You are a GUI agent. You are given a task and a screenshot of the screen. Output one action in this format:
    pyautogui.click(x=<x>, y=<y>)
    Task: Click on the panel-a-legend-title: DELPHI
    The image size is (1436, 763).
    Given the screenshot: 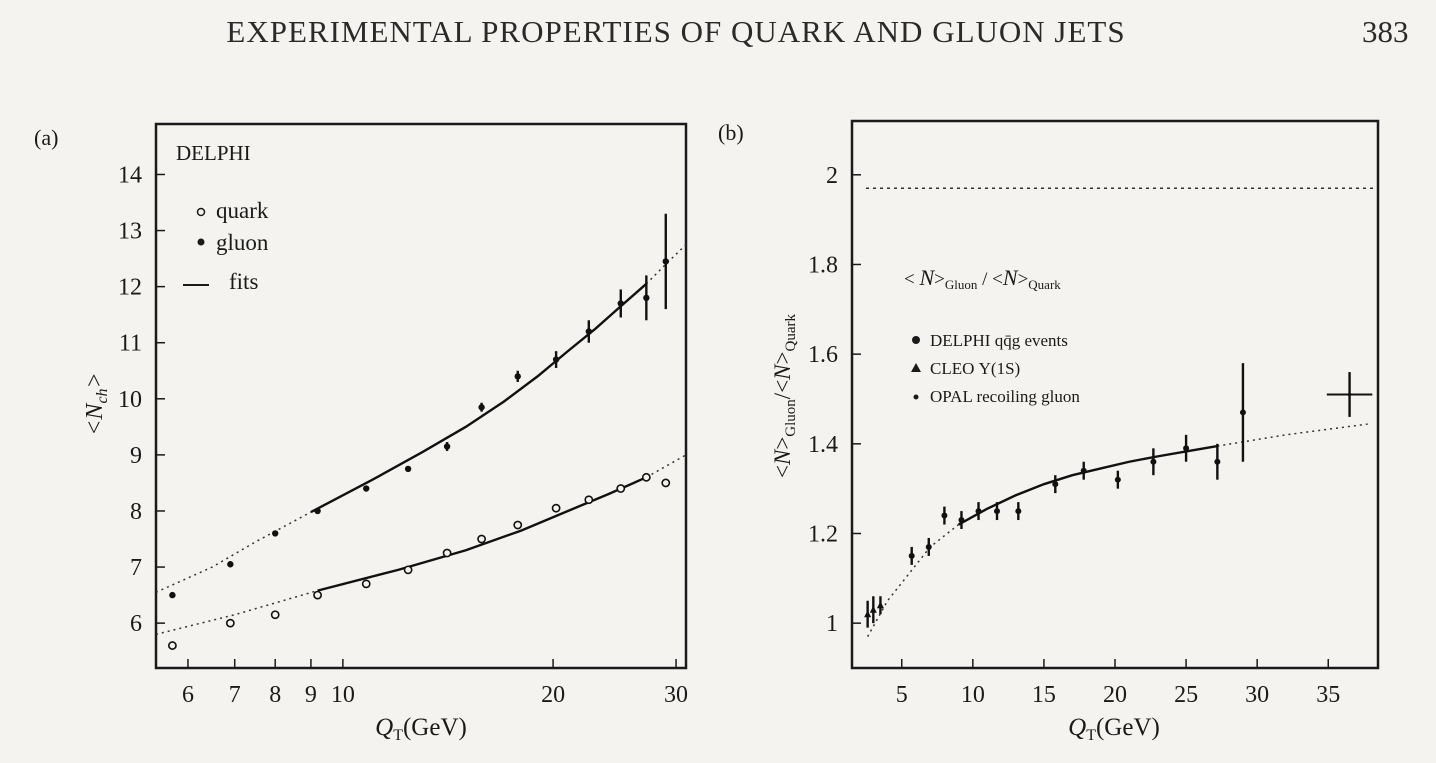 What is the action you would take?
    pyautogui.click(x=213, y=153)
    